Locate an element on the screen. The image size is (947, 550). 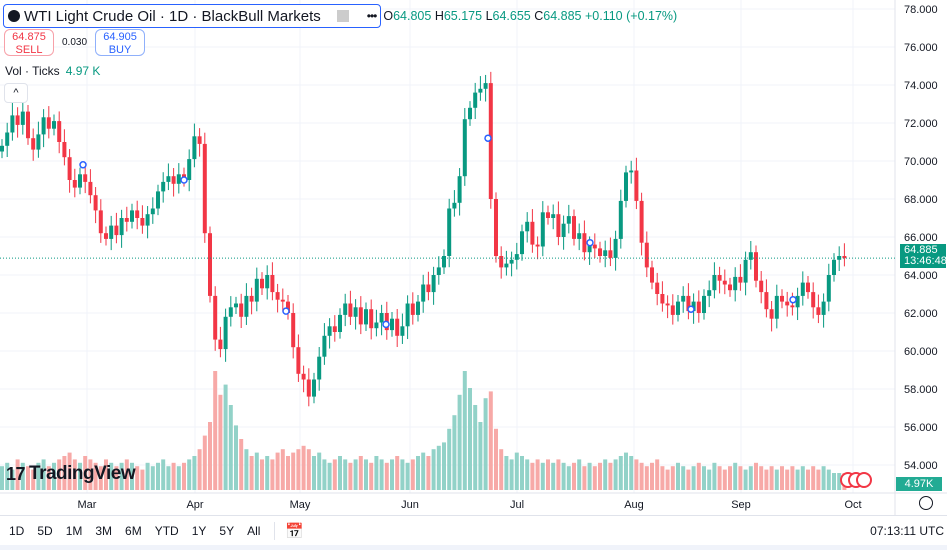
range-all: All is located at coordinates (254, 531).